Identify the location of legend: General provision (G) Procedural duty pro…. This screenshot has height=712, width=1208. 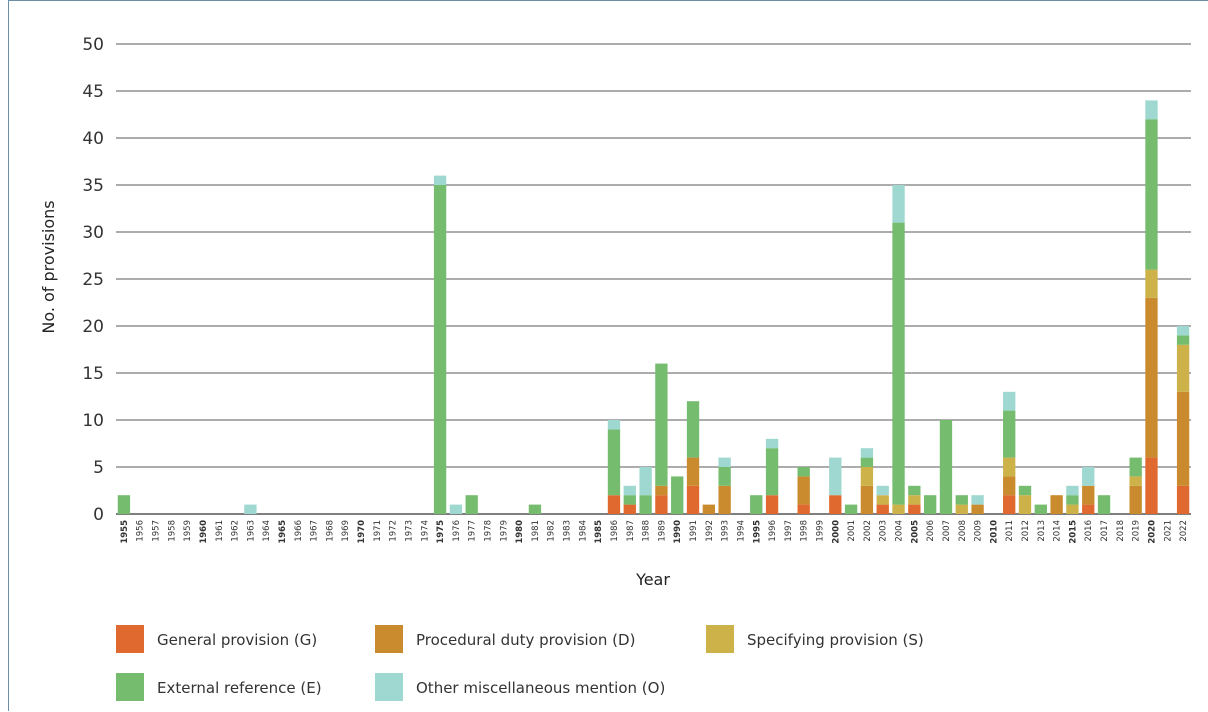
(520, 663).